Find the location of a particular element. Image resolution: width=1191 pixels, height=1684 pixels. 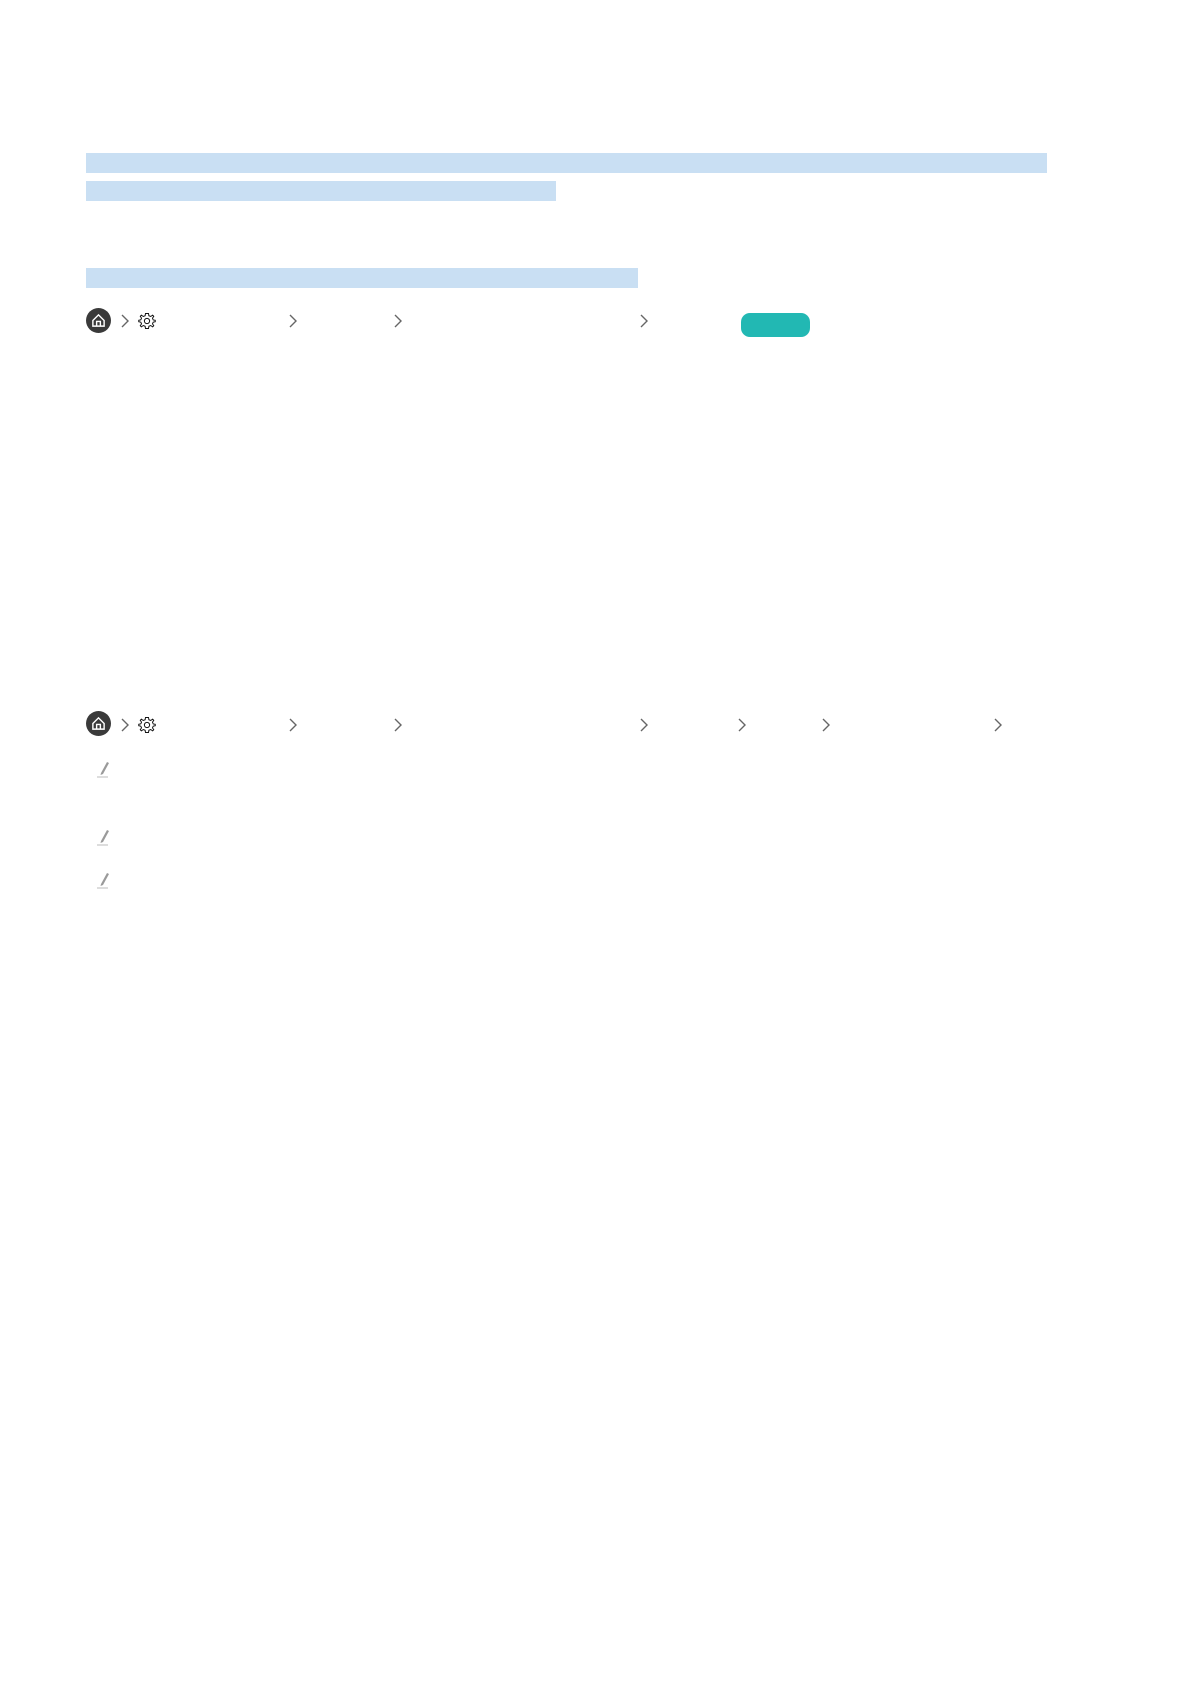

subheading-highlight is located at coordinates (362, 278).